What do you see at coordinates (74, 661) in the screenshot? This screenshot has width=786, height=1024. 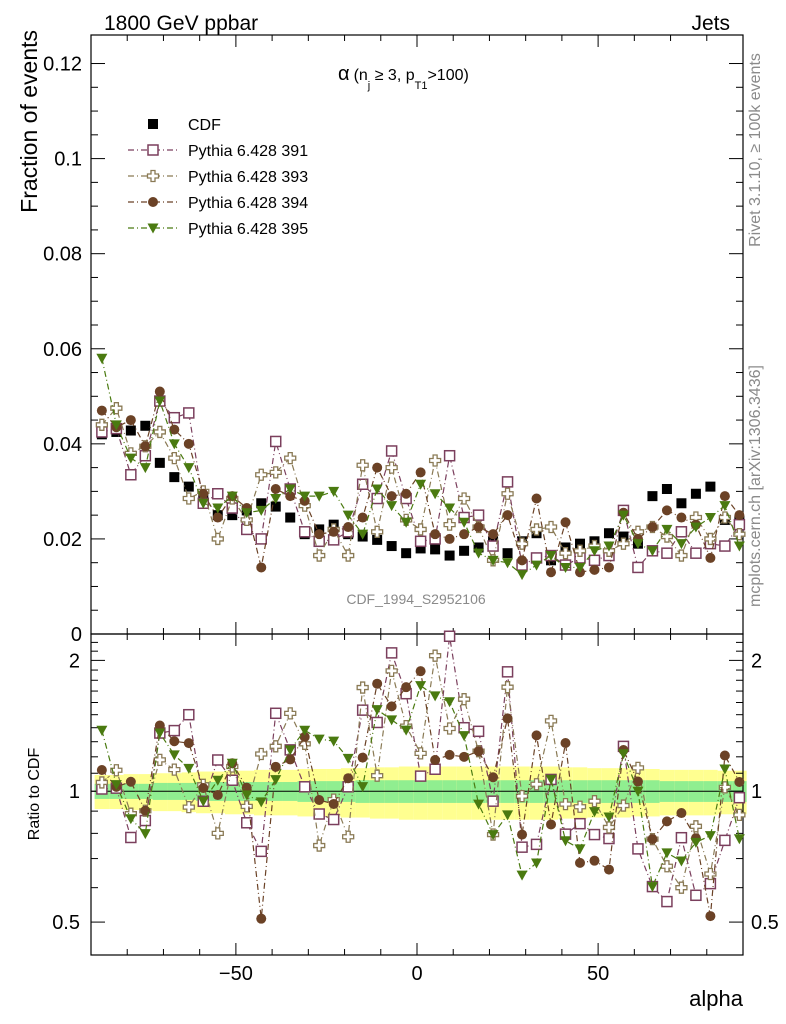 I see `y-tick-label-bottom: 2` at bounding box center [74, 661].